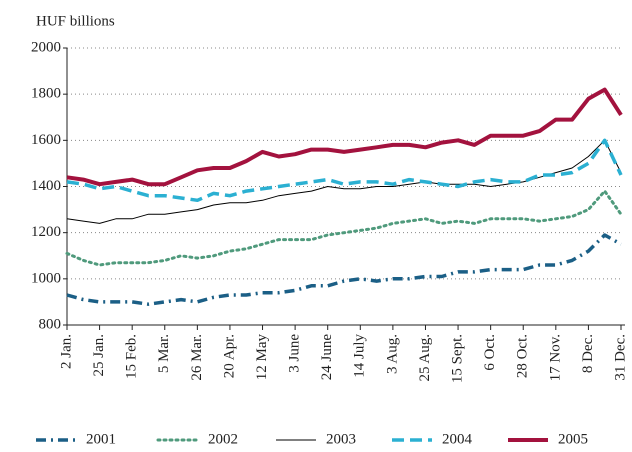 This screenshot has height=452, width=632. I want to click on y-tick-label: 800, so click(50, 324).